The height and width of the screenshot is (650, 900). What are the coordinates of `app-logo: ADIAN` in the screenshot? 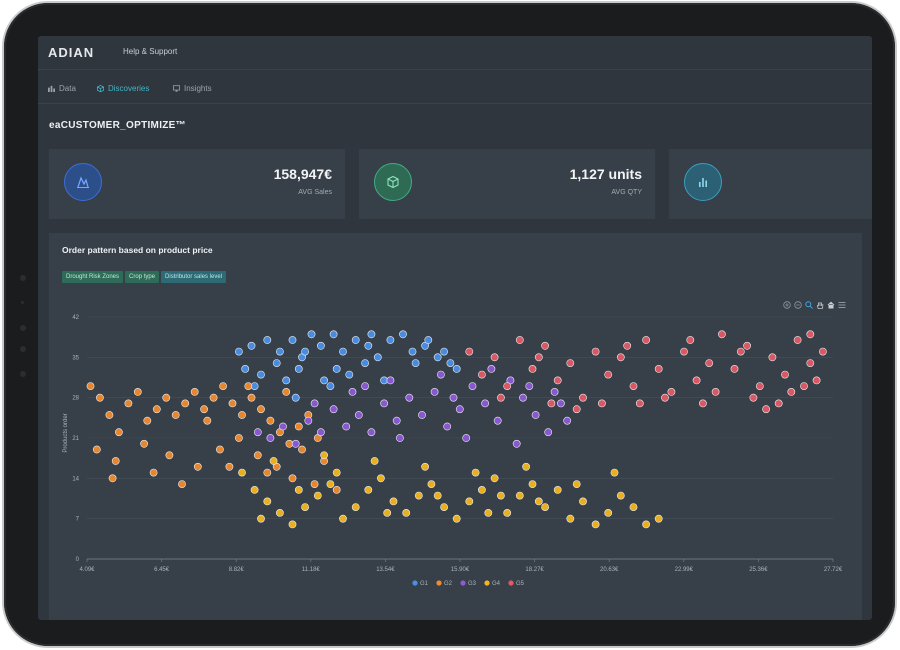 It's located at (71, 52).